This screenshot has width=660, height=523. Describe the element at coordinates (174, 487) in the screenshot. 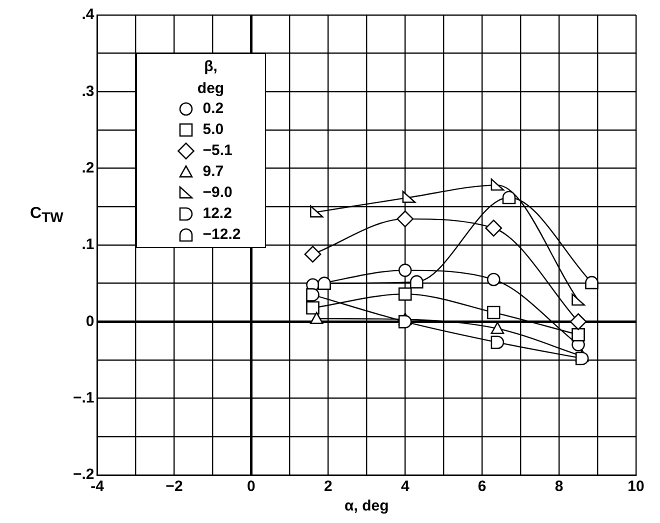

I see `x-tick-label: −2` at that location.